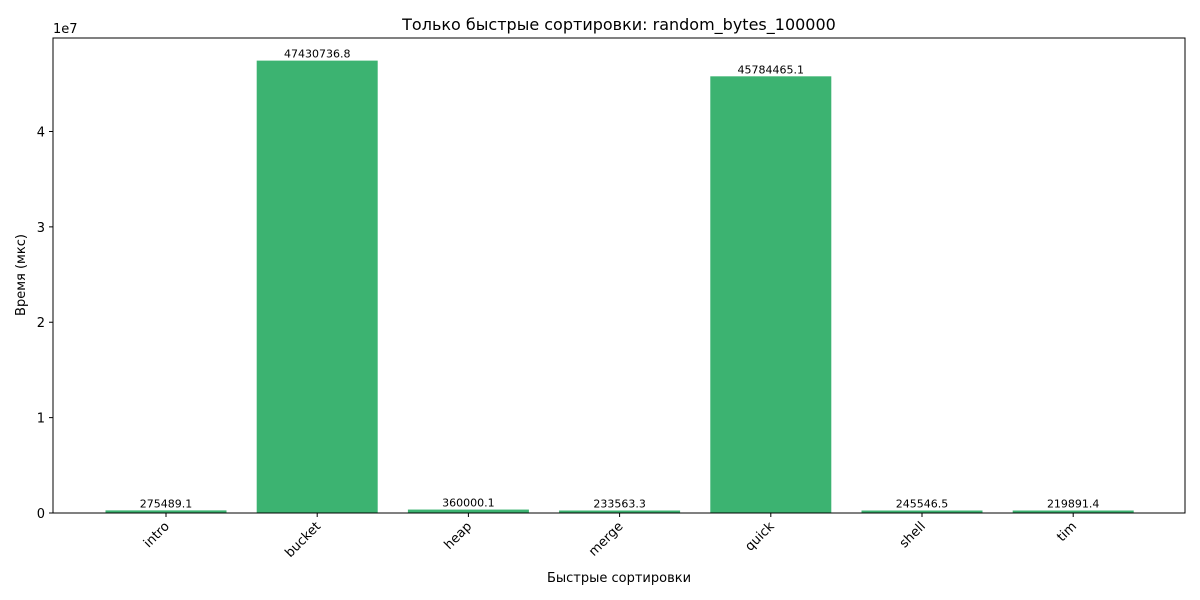 This screenshot has width=1200, height=600. Describe the element at coordinates (21, 275) in the screenshot. I see `y-axis-label: Время (мкс)` at that location.